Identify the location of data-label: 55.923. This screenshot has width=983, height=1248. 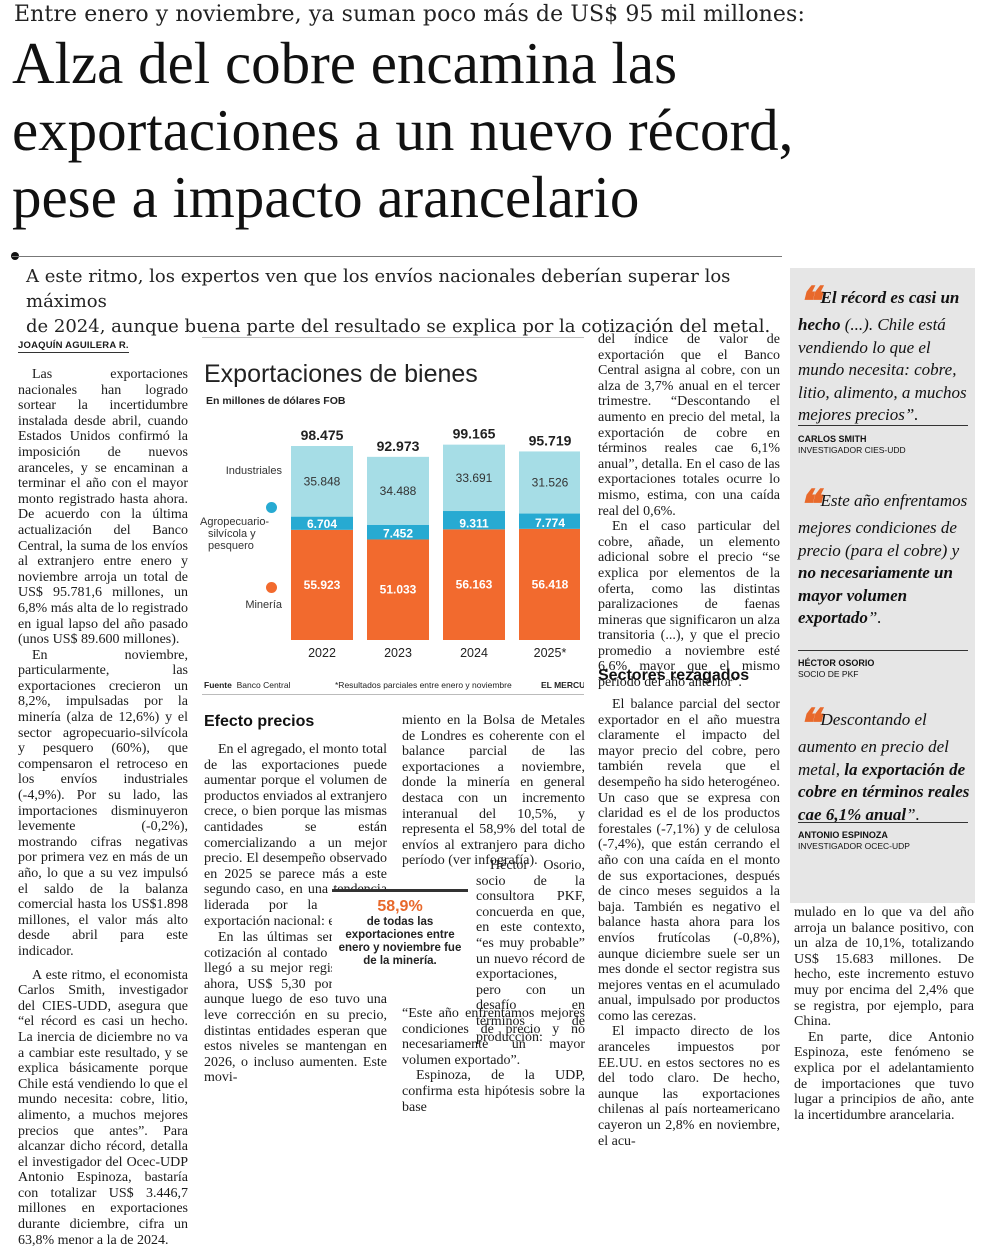
(322, 585).